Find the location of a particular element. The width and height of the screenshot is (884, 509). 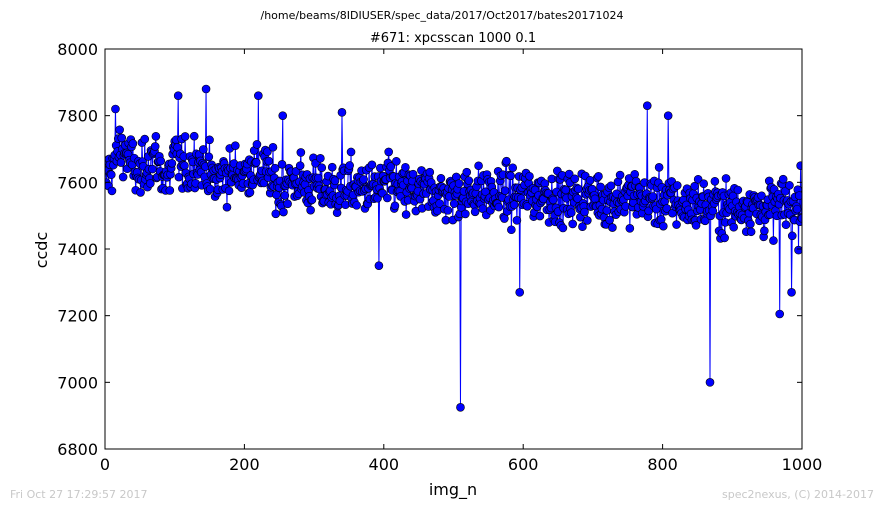

y-tick-label: 7600 is located at coordinates (77, 182).